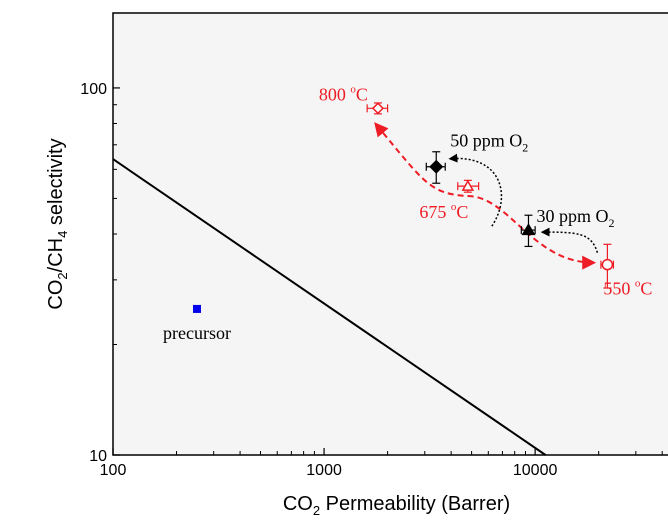 Image resolution: width=668 pixels, height=523 pixels. Describe the element at coordinates (575, 218) in the screenshot. I see `label-30ppm-o2: 30 ppm O2` at that location.